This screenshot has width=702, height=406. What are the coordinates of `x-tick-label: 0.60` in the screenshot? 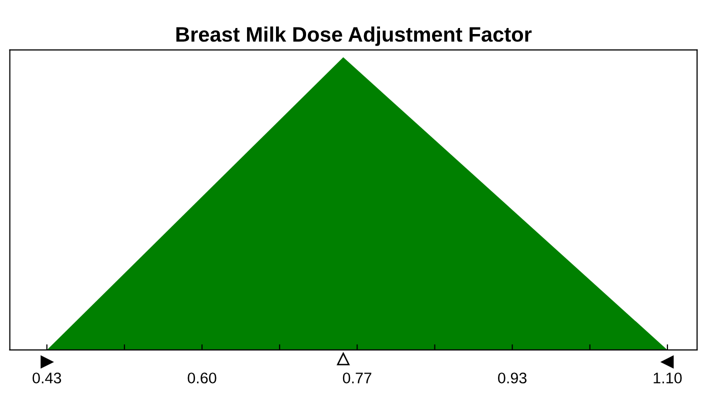 It's located at (202, 378).